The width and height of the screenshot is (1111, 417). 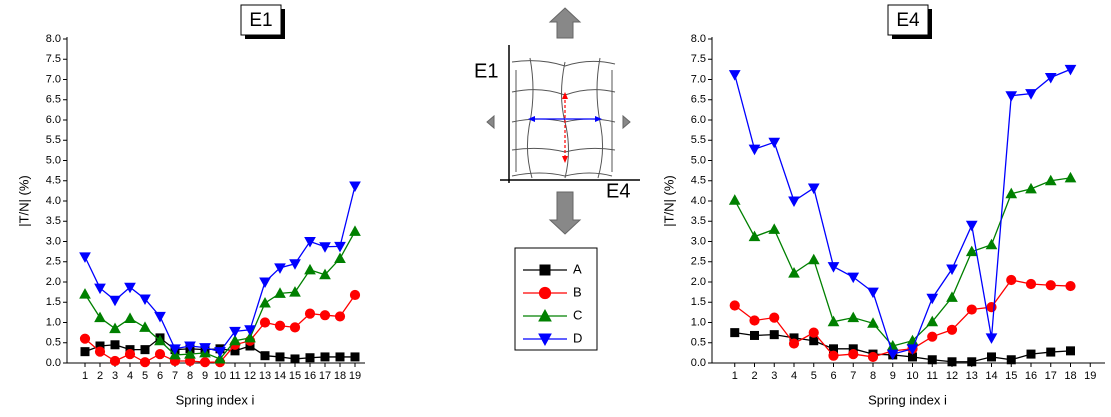 I want to click on y-tick-label: 2.5, so click(x=698, y=262).